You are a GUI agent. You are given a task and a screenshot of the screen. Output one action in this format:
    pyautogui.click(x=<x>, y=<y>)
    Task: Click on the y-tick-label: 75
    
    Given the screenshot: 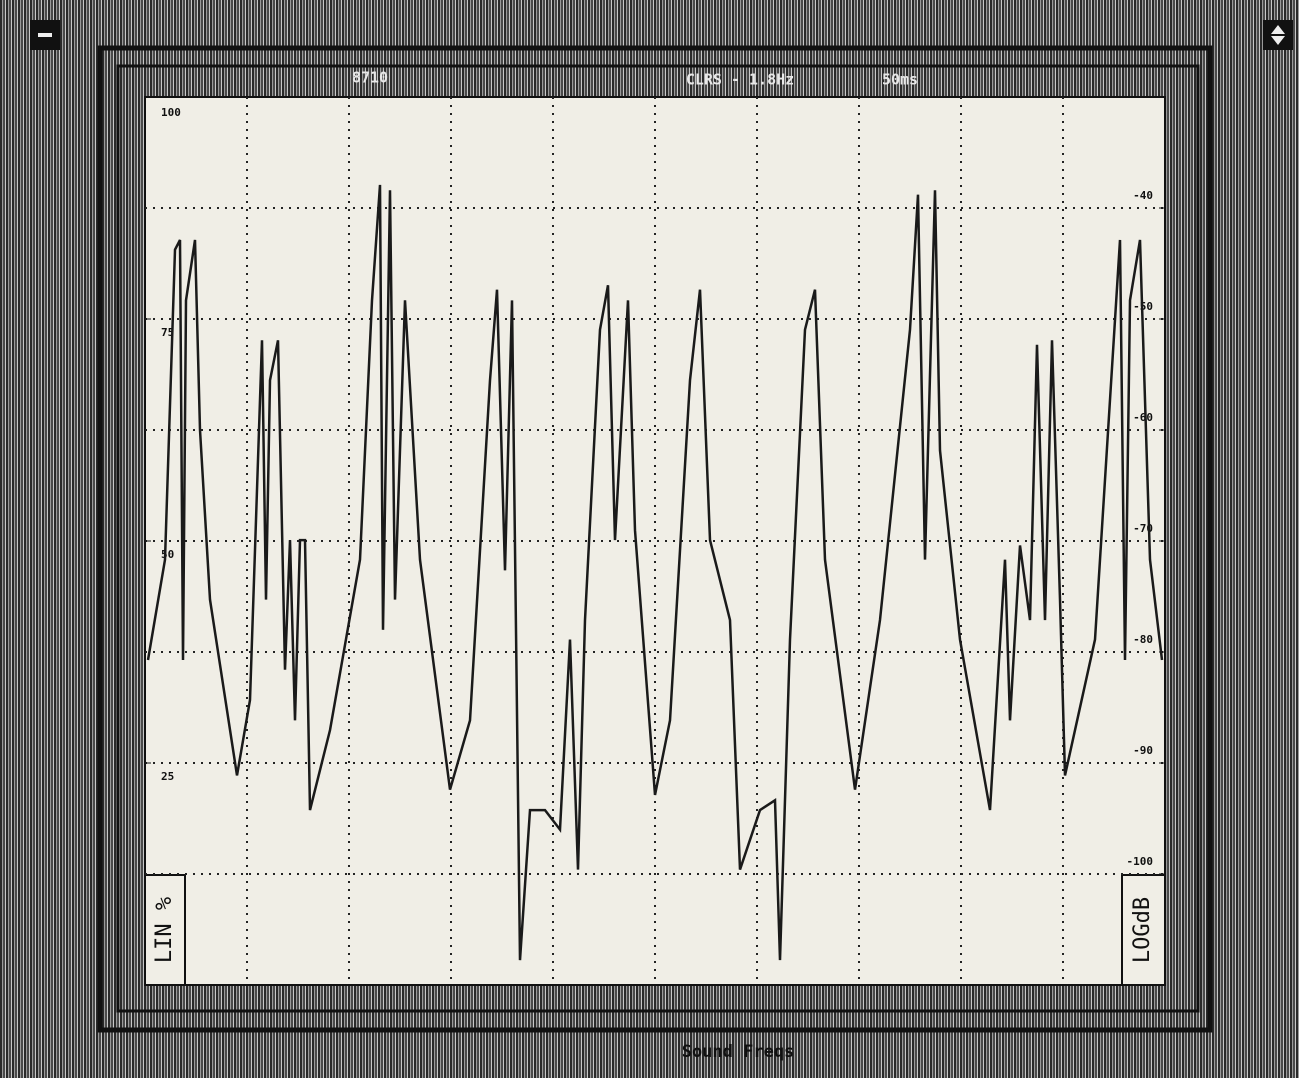 What is the action you would take?
    pyautogui.click(x=167, y=332)
    